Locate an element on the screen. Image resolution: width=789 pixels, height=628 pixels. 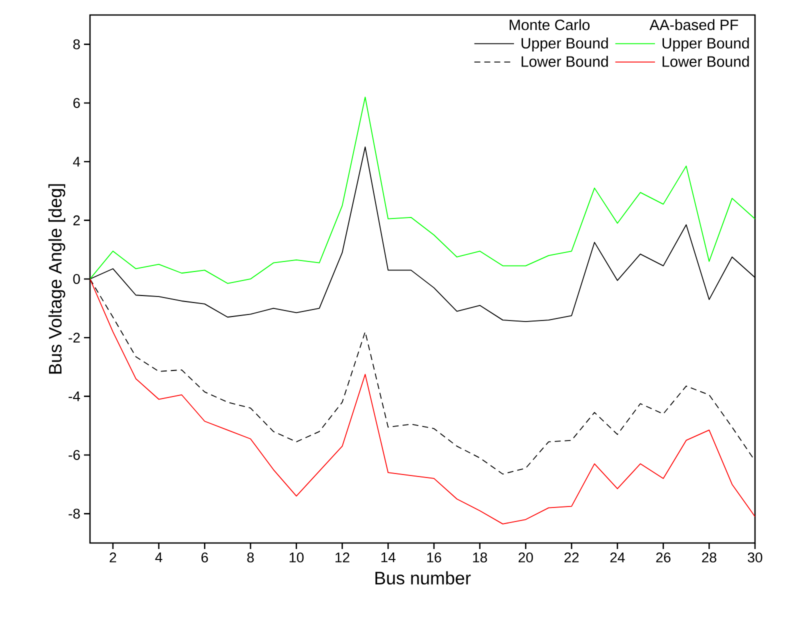
x-tick-label: 12 is located at coordinates (343, 557).